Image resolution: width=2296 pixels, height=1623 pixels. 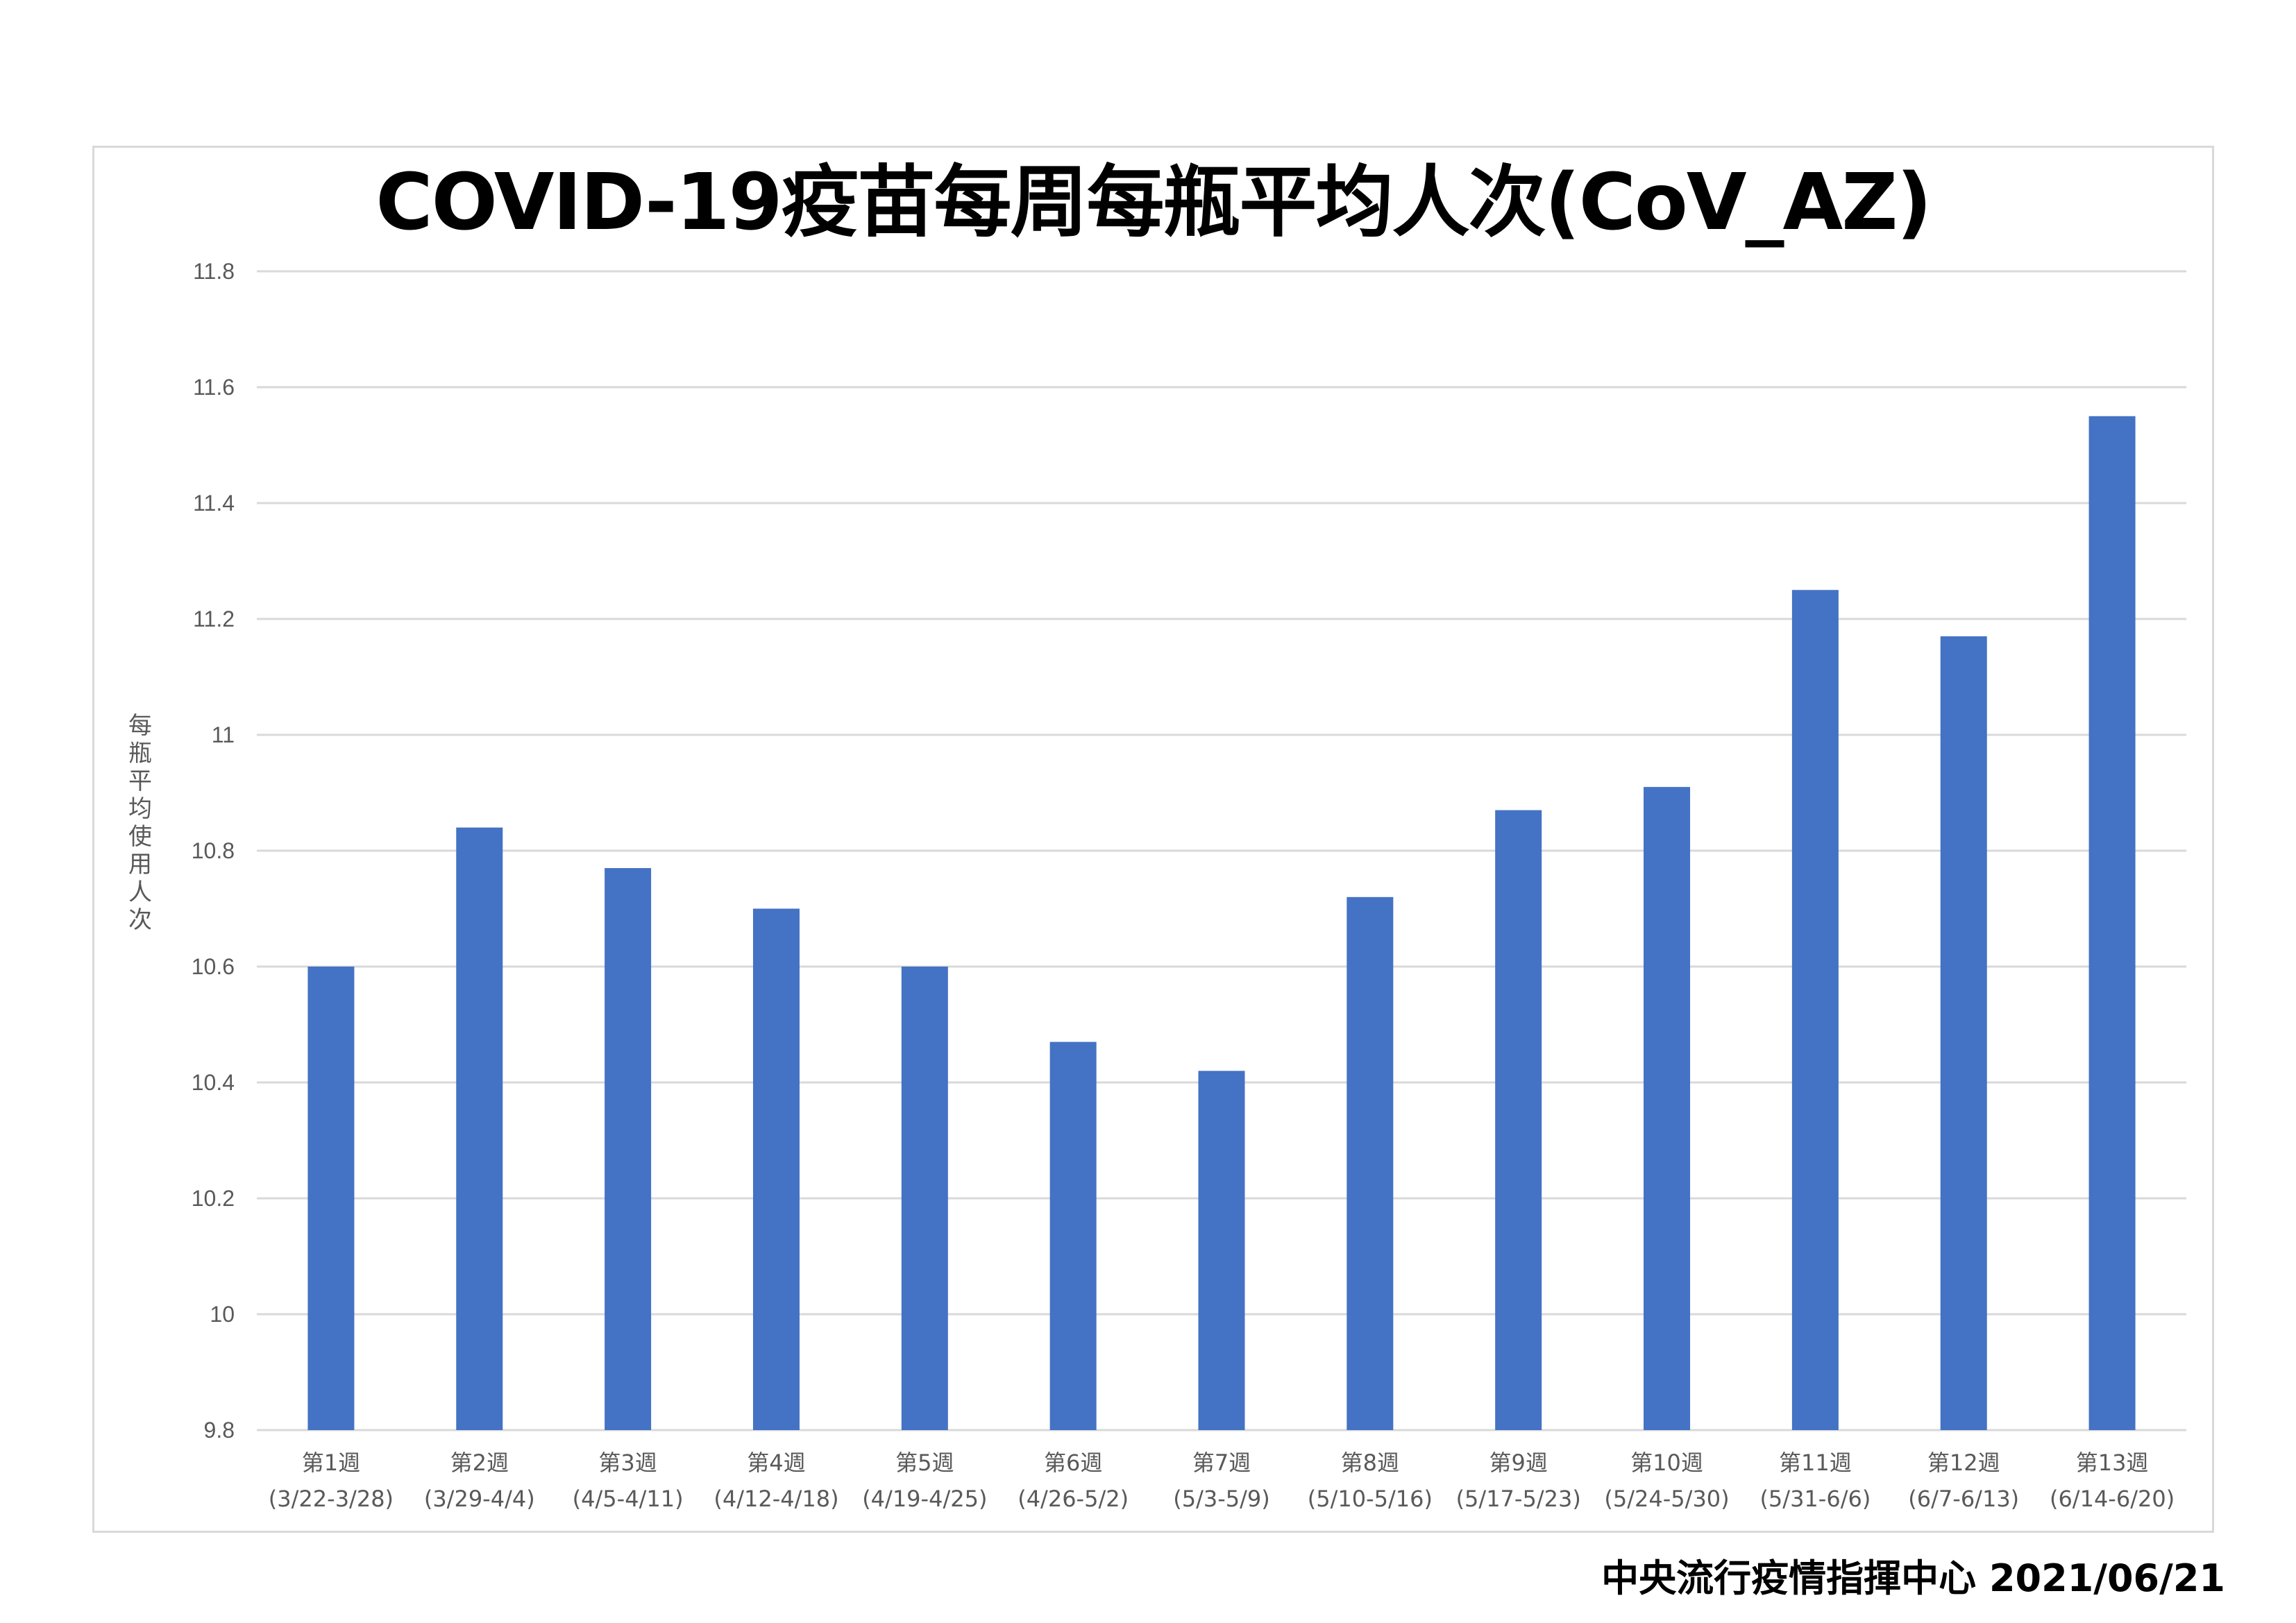 What do you see at coordinates (925, 1463) in the screenshot?
I see `x-tick-label-week: 第5週` at bounding box center [925, 1463].